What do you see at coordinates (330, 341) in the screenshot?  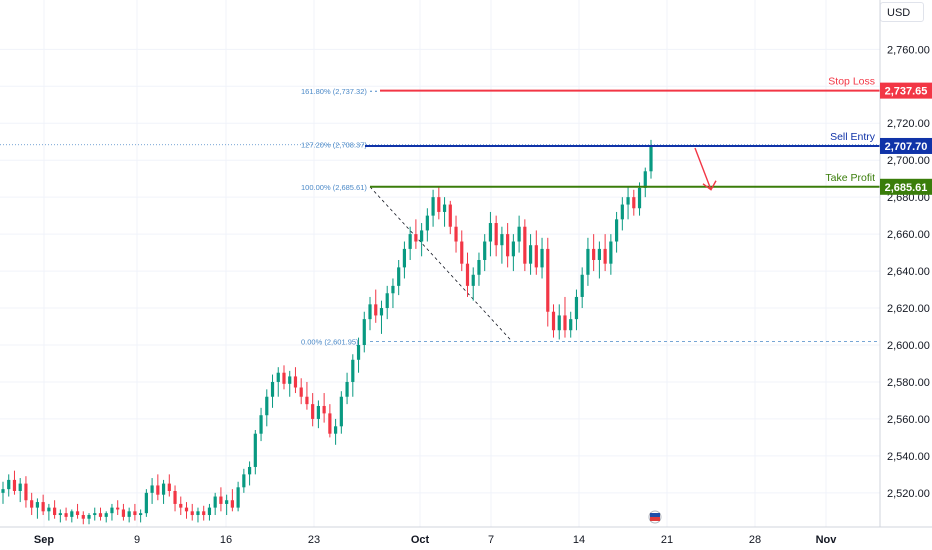 I see `fib-level-label: 0.00% (2,601.95)` at bounding box center [330, 341].